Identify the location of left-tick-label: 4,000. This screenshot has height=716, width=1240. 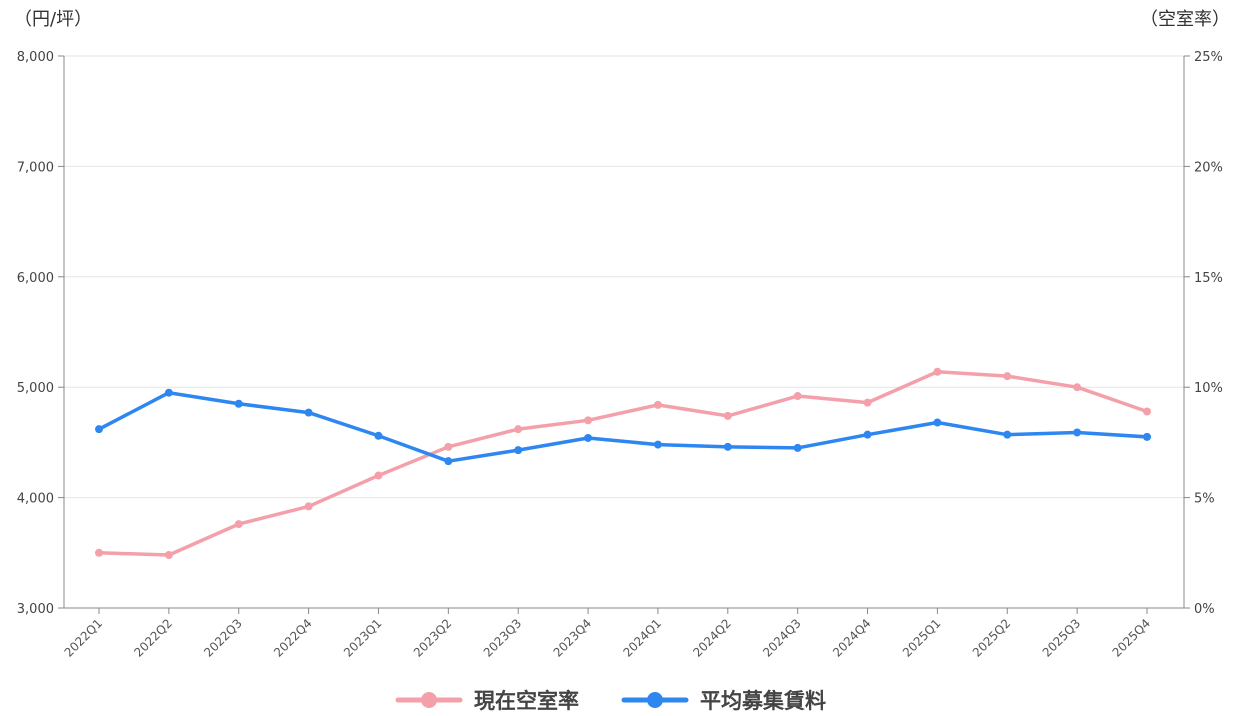
(35, 499).